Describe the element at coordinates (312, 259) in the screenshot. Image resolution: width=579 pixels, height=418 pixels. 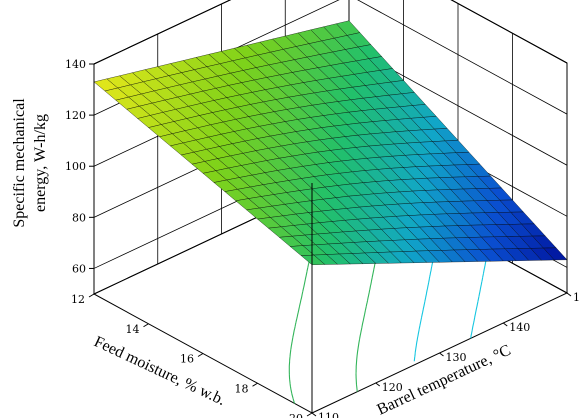
I see `surface-facet` at that location.